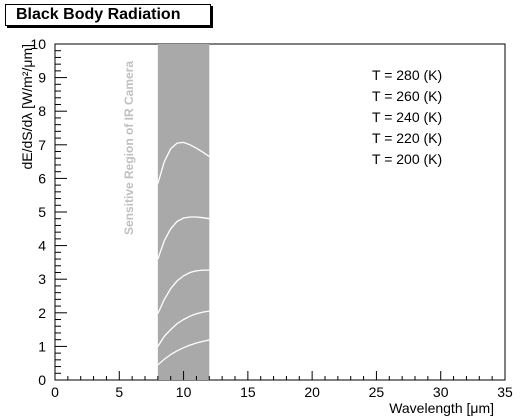 The height and width of the screenshot is (420, 528). What do you see at coordinates (184, 392) in the screenshot?
I see `x-tick-label: 10` at bounding box center [184, 392].